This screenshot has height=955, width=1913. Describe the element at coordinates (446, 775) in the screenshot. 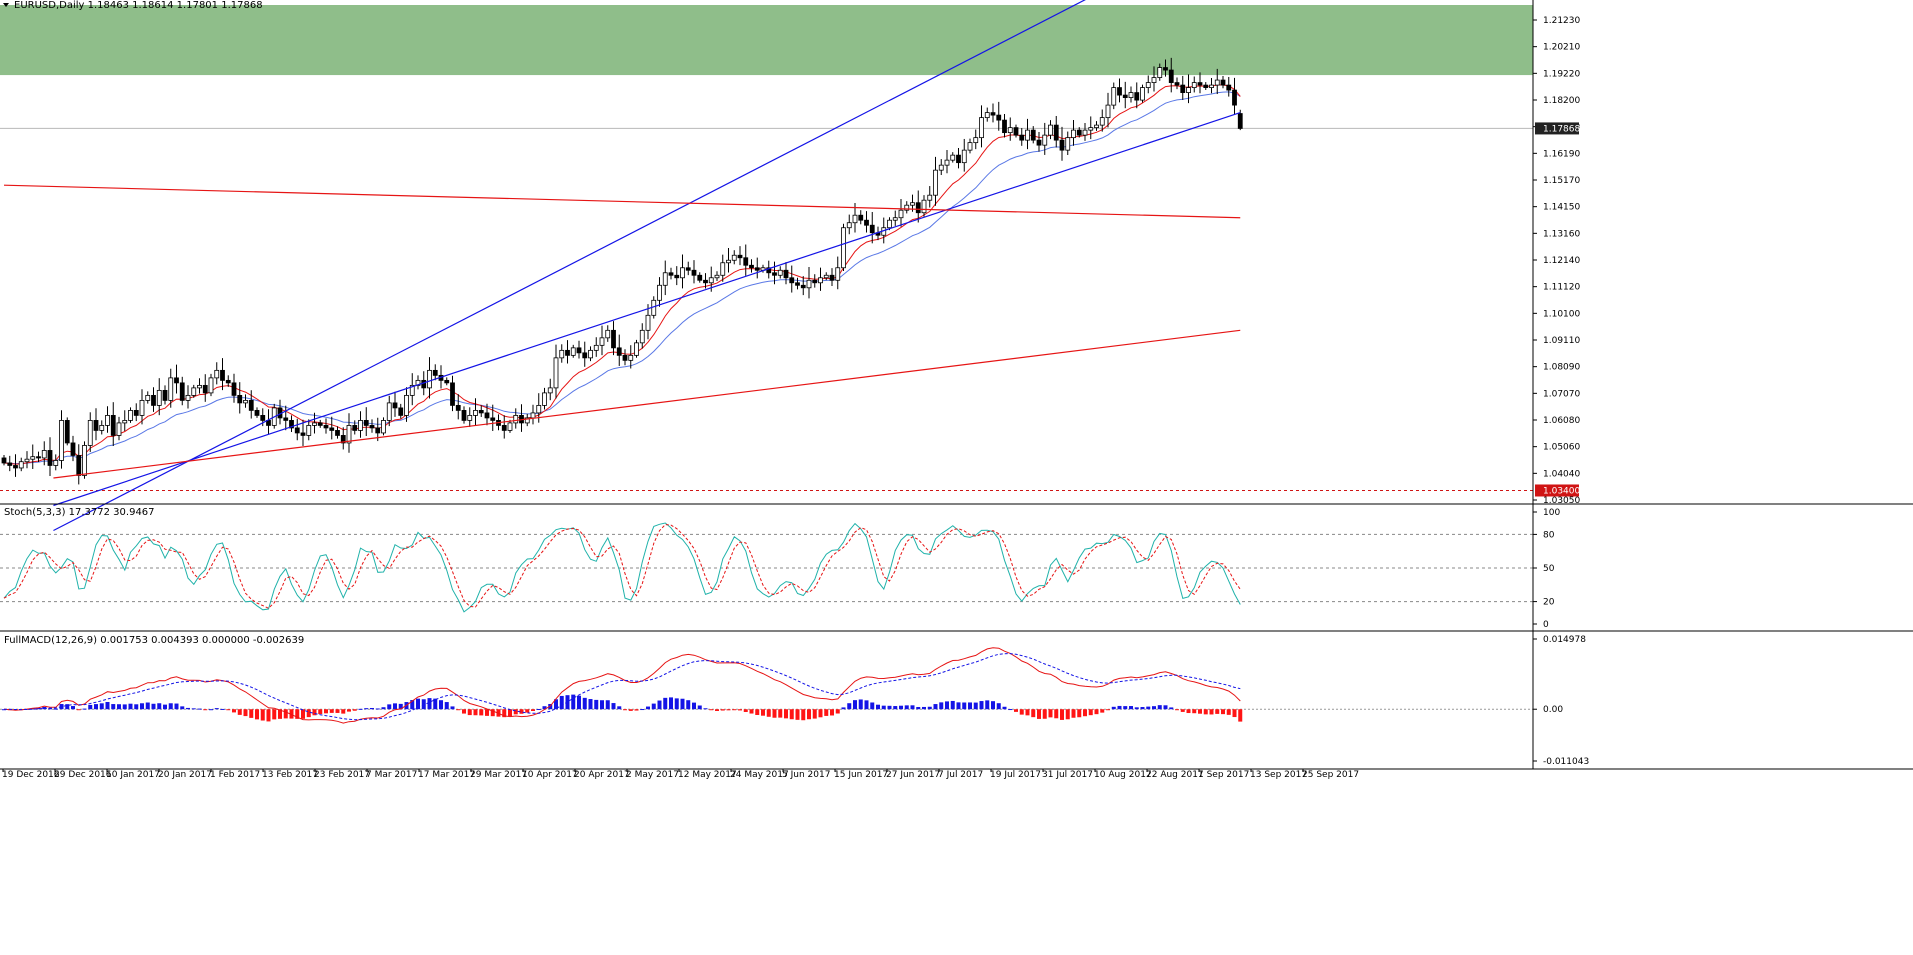

I see `time-tick-label: 17 Mar 2017` at that location.